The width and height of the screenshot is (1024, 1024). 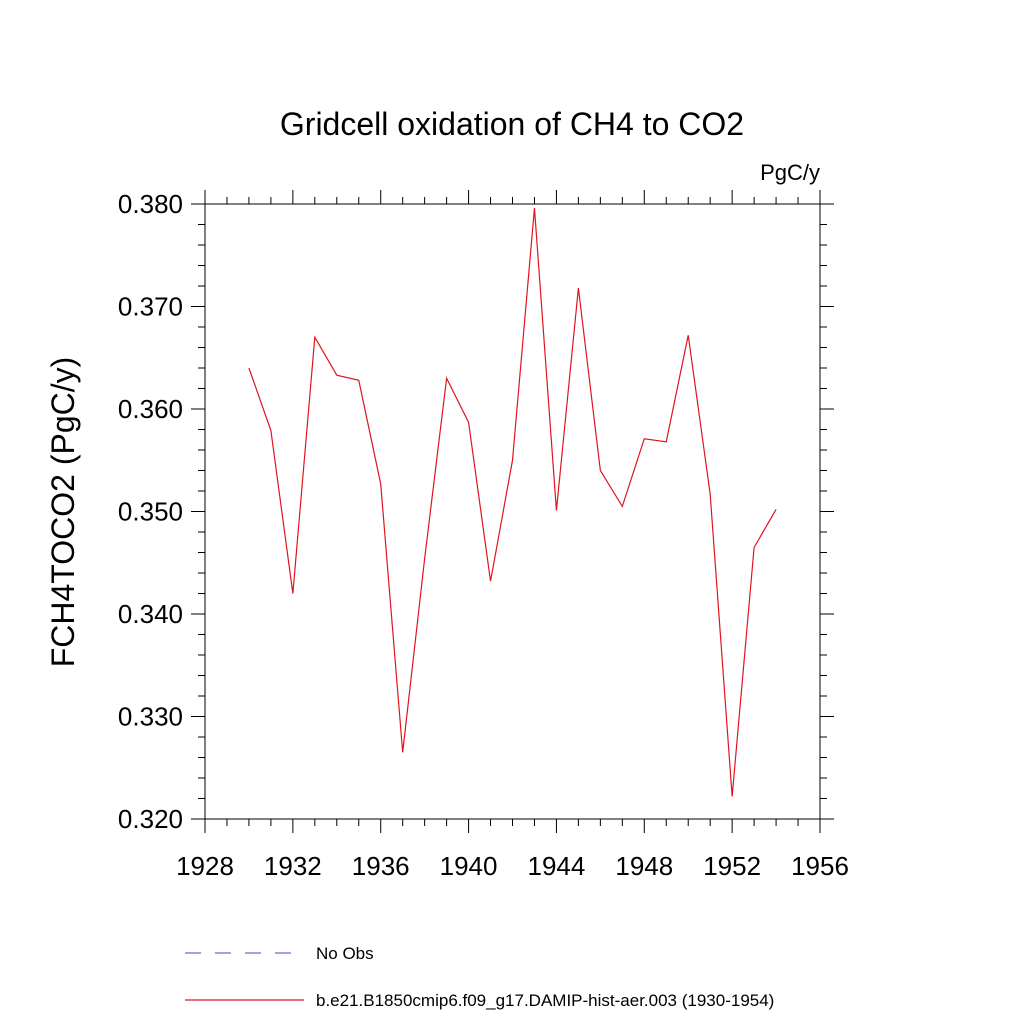 What do you see at coordinates (293, 866) in the screenshot?
I see `x-tick-label: 1932` at bounding box center [293, 866].